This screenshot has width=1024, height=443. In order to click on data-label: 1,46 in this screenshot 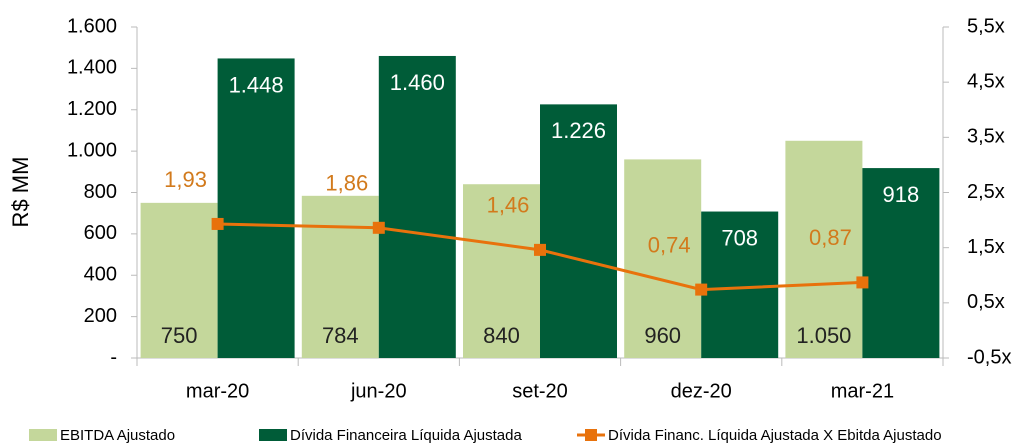, I will do `click(508, 205)`.